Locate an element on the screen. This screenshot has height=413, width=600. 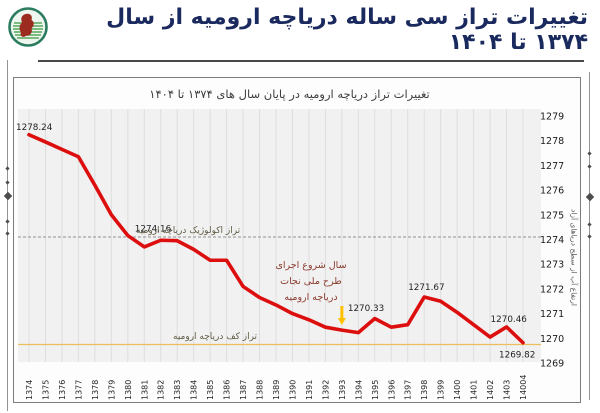
lake-urmia-logo-icon is located at coordinates (28, 27).